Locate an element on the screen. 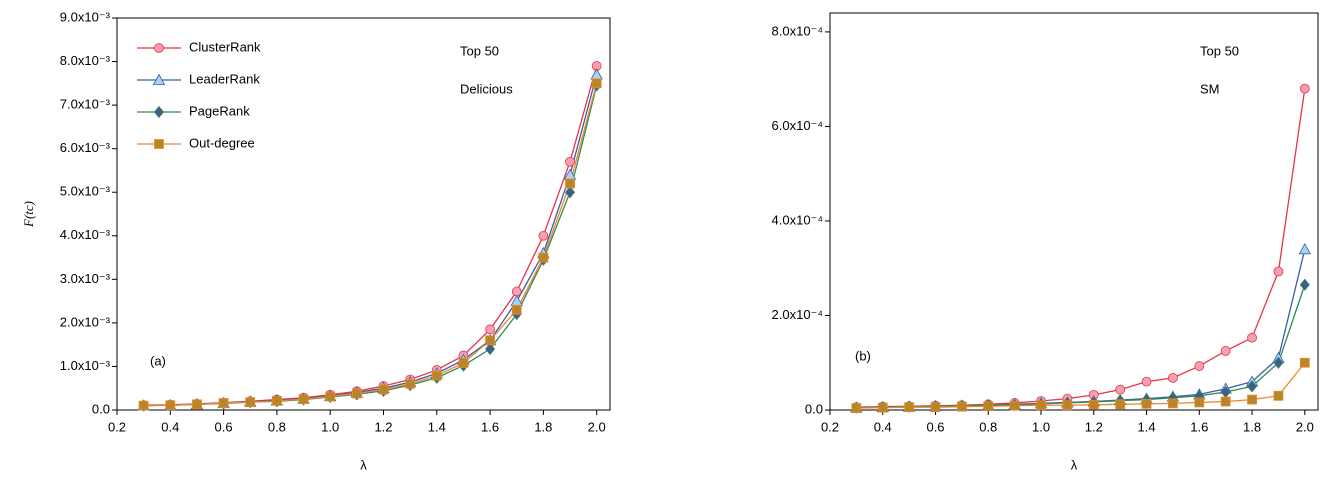  y-tick-label: 4.0x10⁻⁴ is located at coordinates (797, 219).